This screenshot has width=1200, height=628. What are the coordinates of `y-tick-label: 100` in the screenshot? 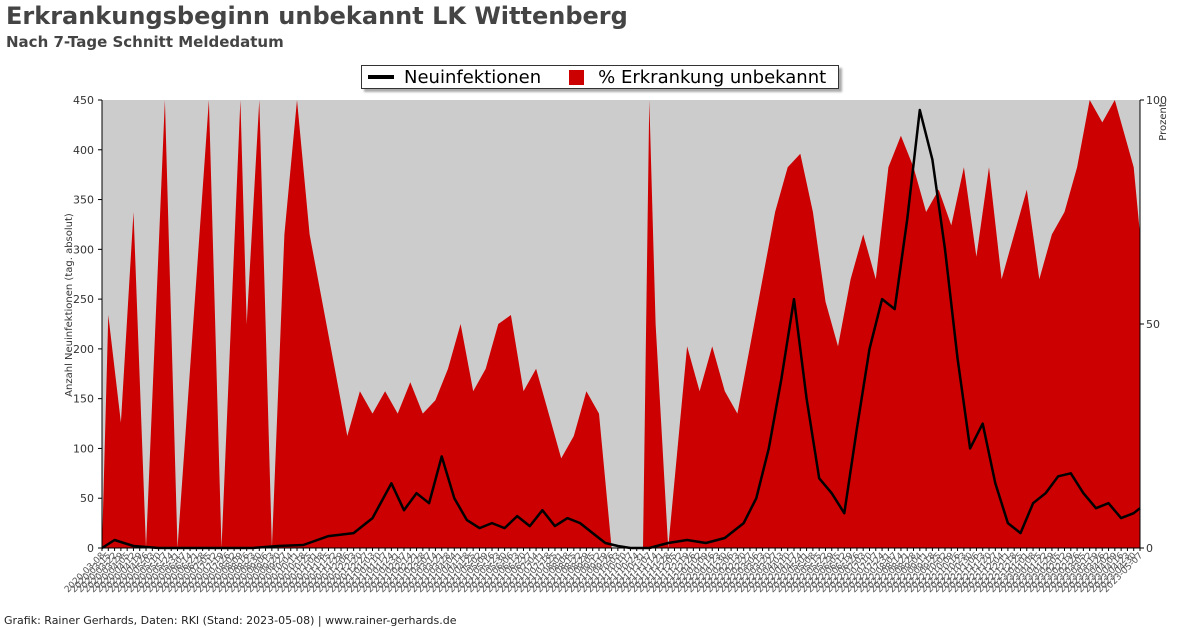 It's located at (83, 448).